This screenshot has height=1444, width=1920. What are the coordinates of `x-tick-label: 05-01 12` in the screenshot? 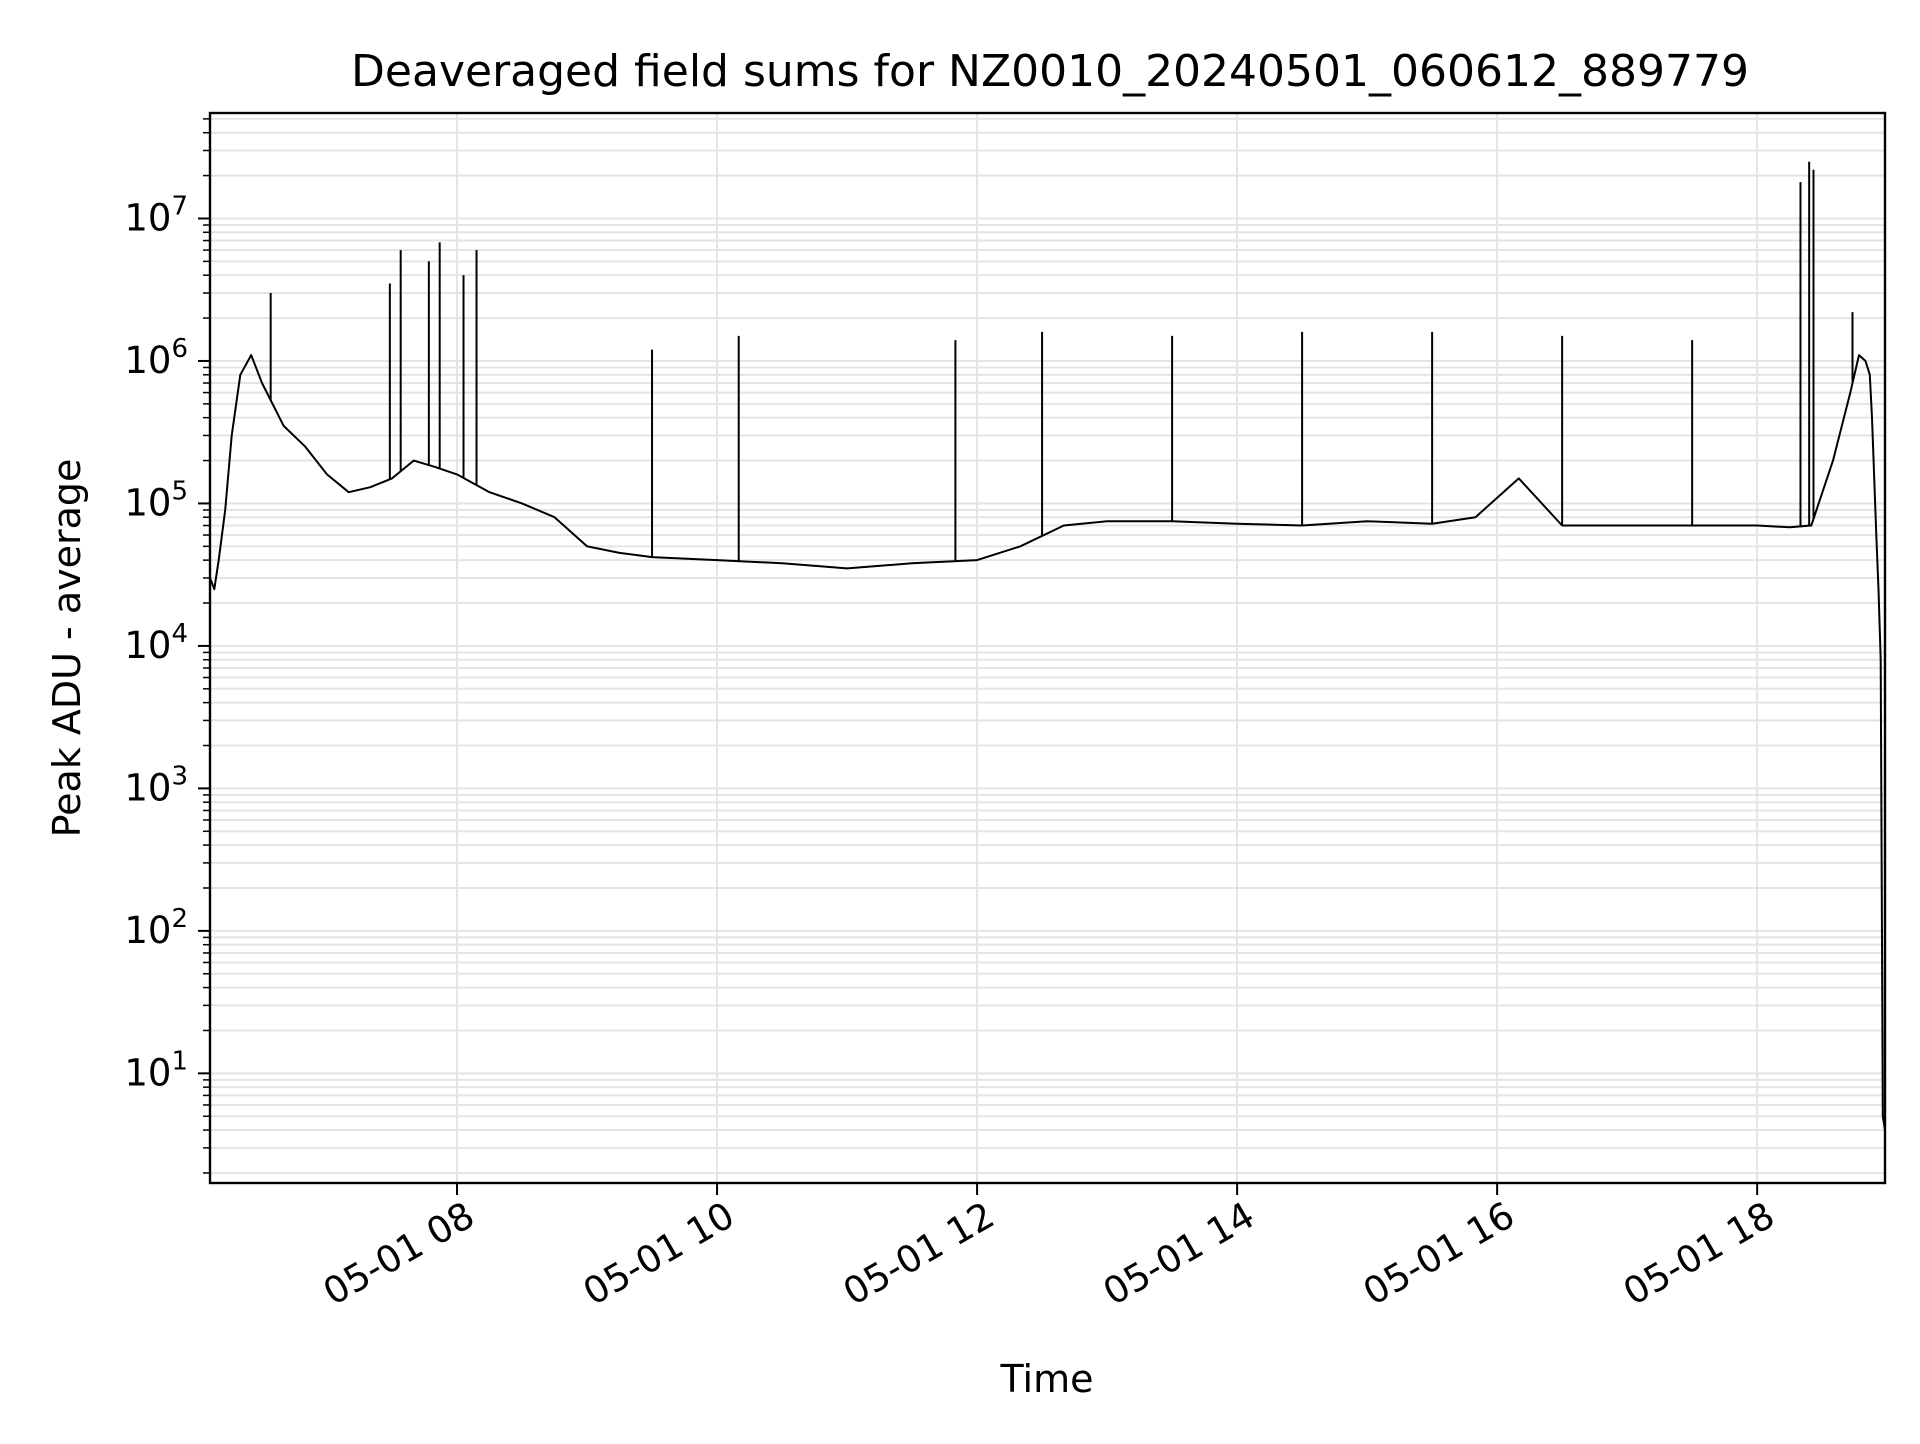 It's located at (919, 1254).